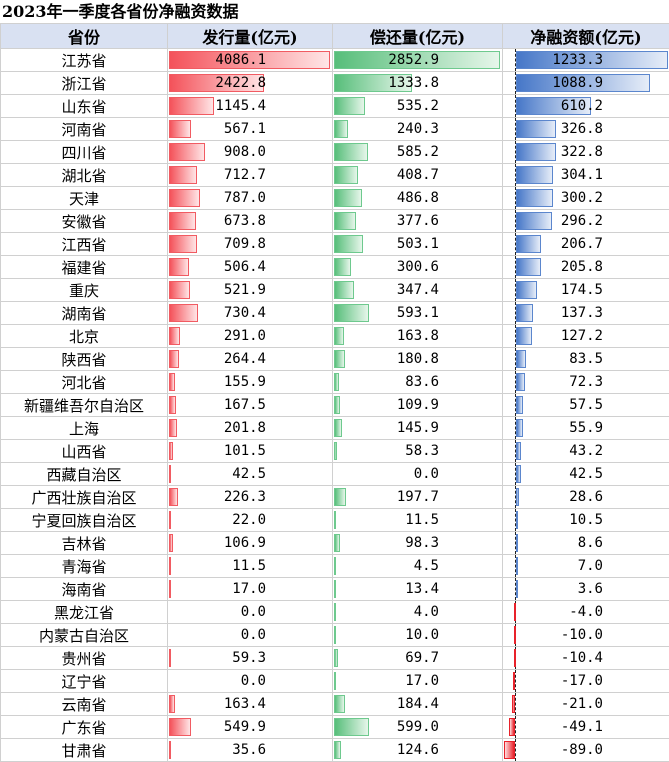 Image resolution: width=669 pixels, height=762 pixels. Describe the element at coordinates (404, 106) in the screenshot. I see `repayment-value: 535.2` at that location.